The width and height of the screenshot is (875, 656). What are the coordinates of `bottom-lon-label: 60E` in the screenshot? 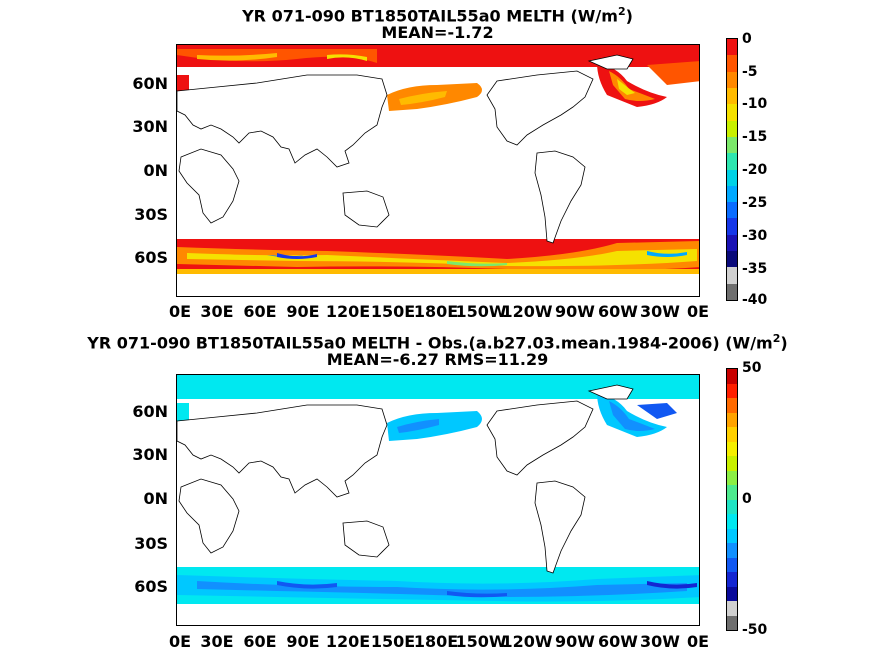 It's located at (260, 641).